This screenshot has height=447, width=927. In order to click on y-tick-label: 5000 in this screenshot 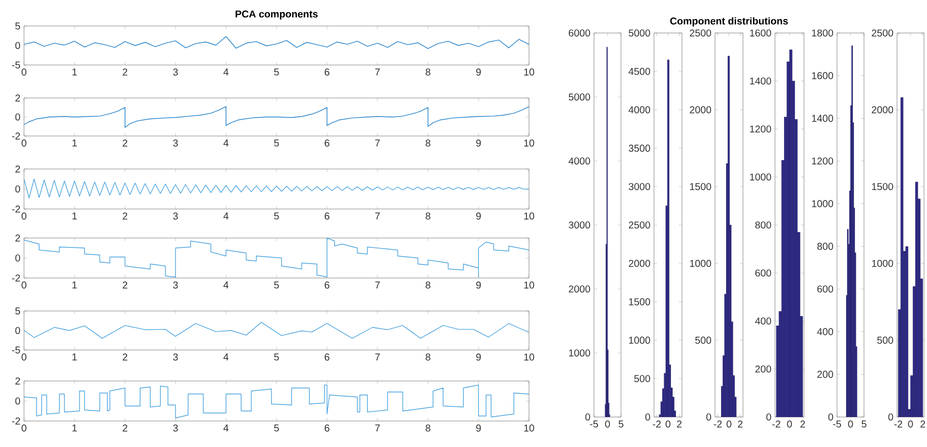, I will do `click(579, 97)`.